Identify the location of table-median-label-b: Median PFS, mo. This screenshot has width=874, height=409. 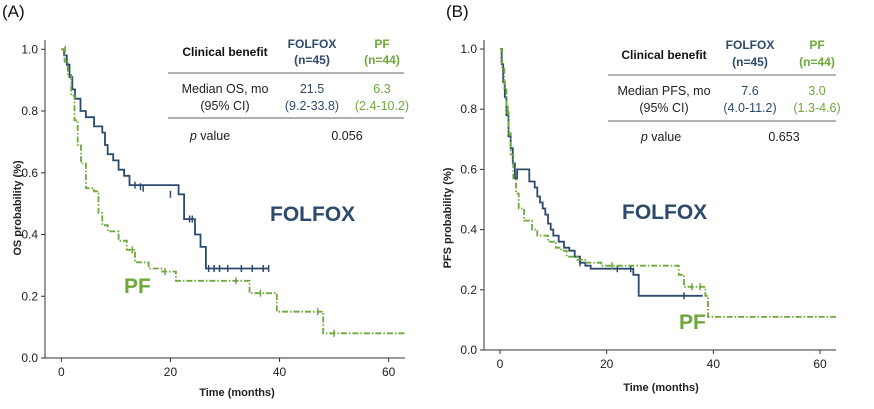
(663, 91).